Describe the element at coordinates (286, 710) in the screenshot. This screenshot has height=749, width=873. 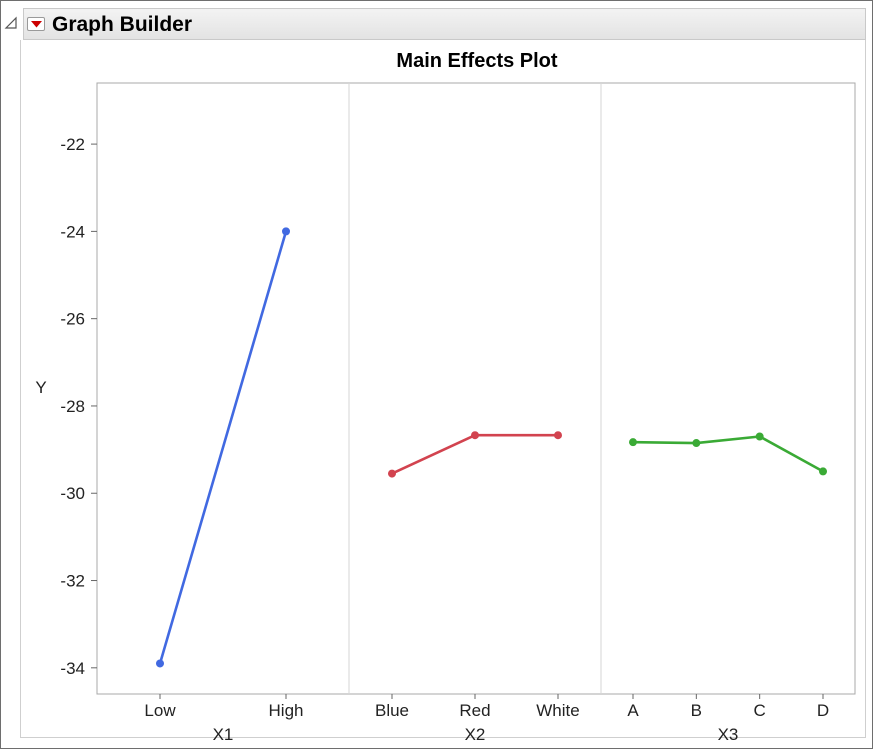
I see `x-tick-label: High` at that location.